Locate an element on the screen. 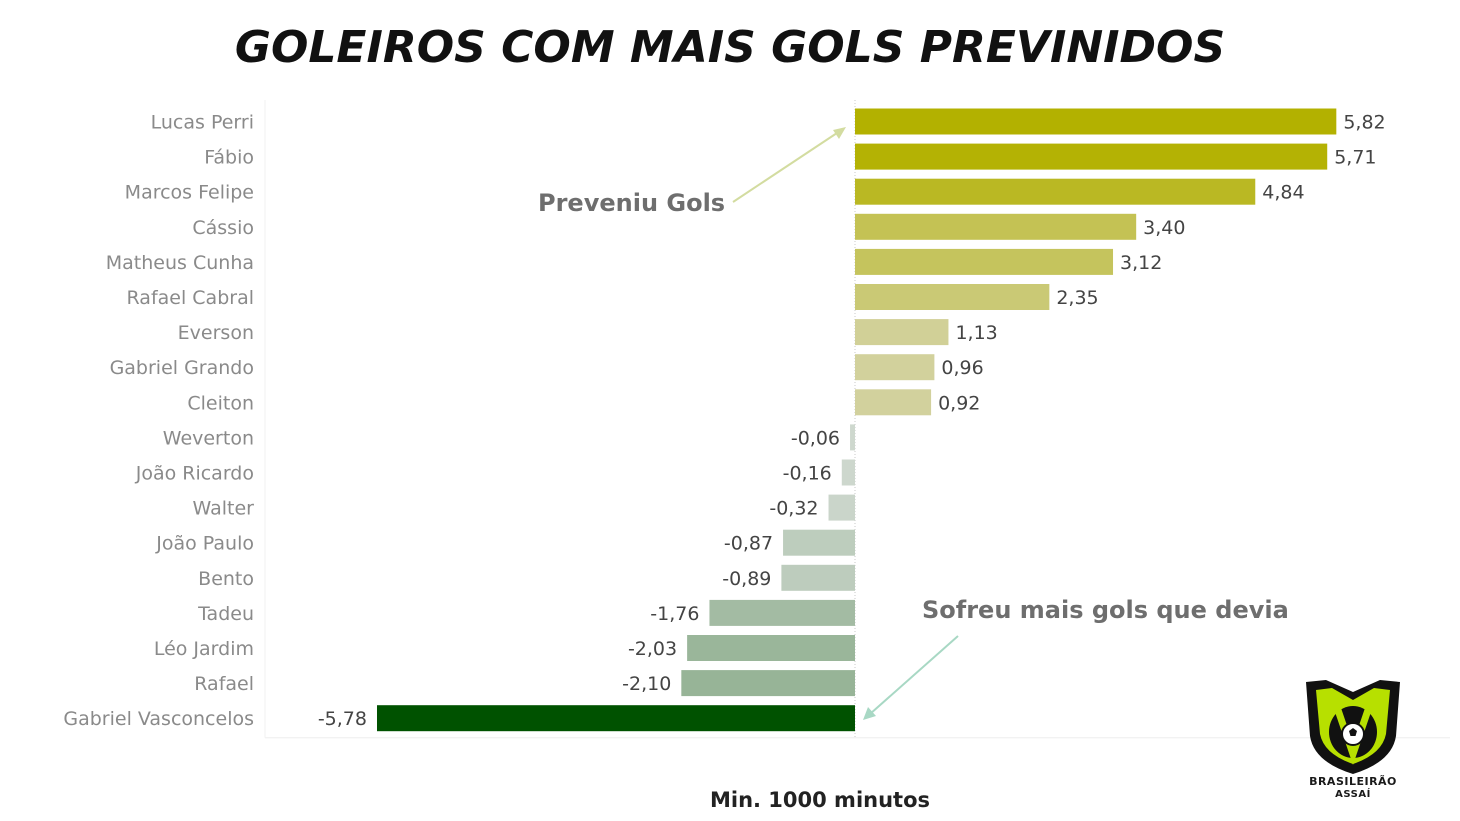 The width and height of the screenshot is (1460, 821). value-label: 1,13 is located at coordinates (976, 333).